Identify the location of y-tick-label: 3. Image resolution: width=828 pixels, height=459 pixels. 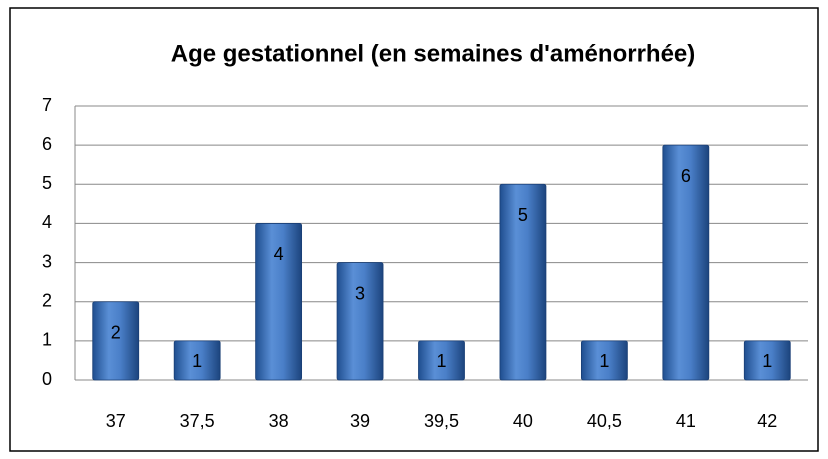
(47, 261).